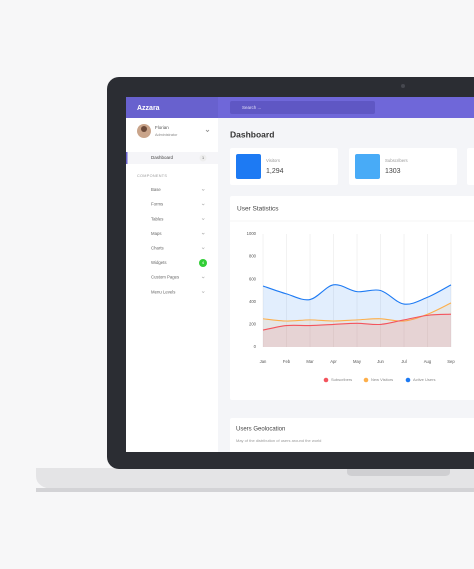 The image size is (474, 569). What do you see at coordinates (258, 209) in the screenshot?
I see `chart-title: User Statistics` at bounding box center [258, 209].